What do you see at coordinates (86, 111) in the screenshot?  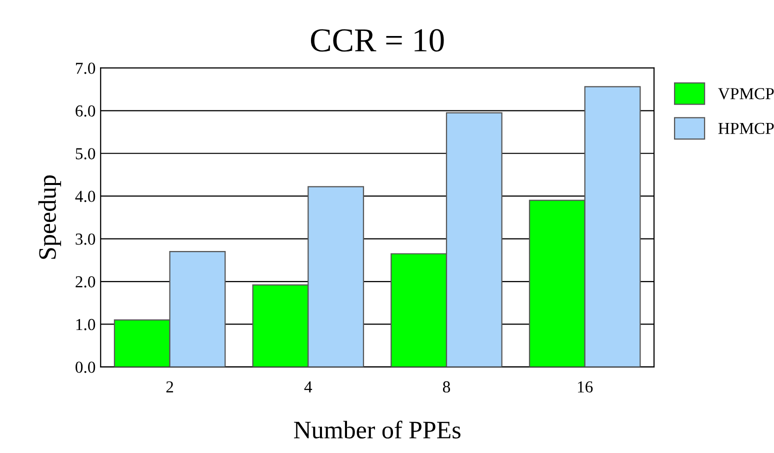 I see `y-tick-label: 6.0` at bounding box center [86, 111].